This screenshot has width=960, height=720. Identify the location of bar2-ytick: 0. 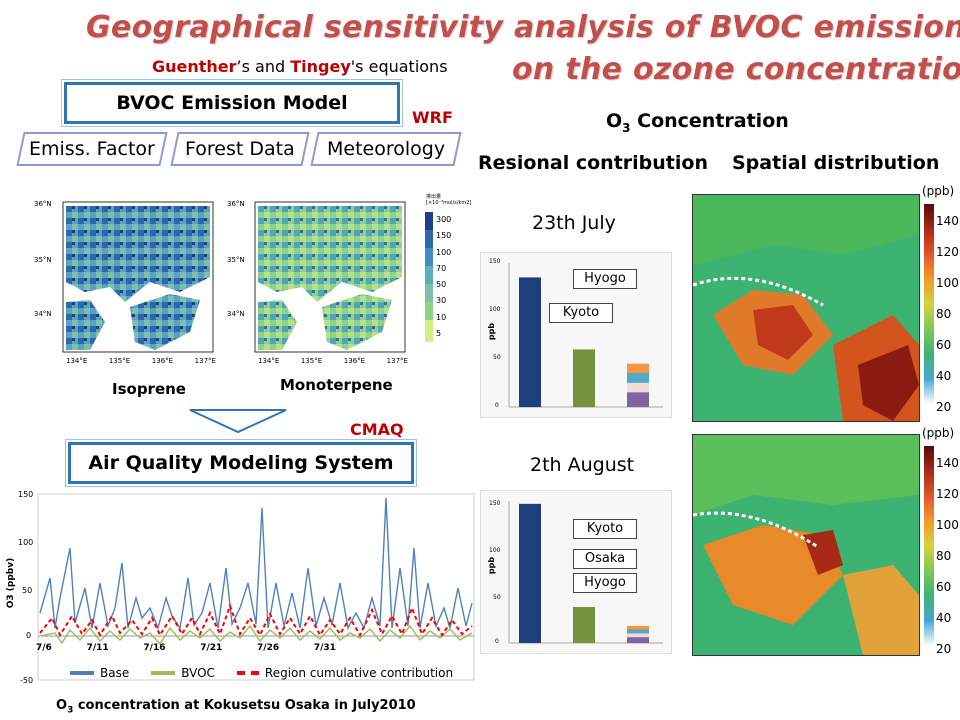
(497, 641).